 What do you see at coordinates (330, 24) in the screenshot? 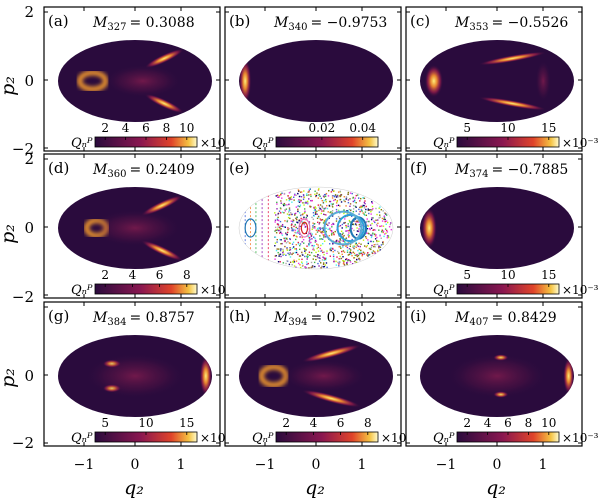
I see `overlap-label: M340 = −0.9753` at bounding box center [330, 24].